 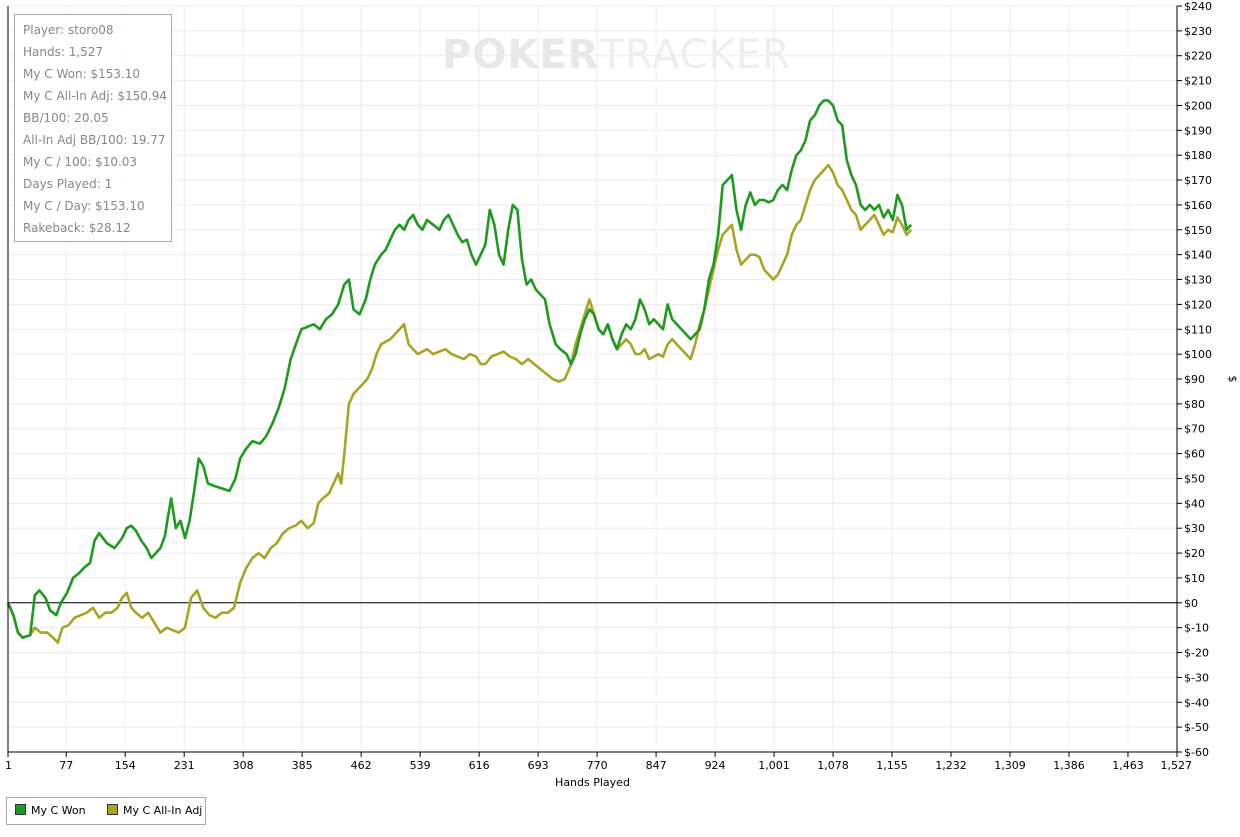 I want to click on x-tick-label-7: 539, so click(x=420, y=765).